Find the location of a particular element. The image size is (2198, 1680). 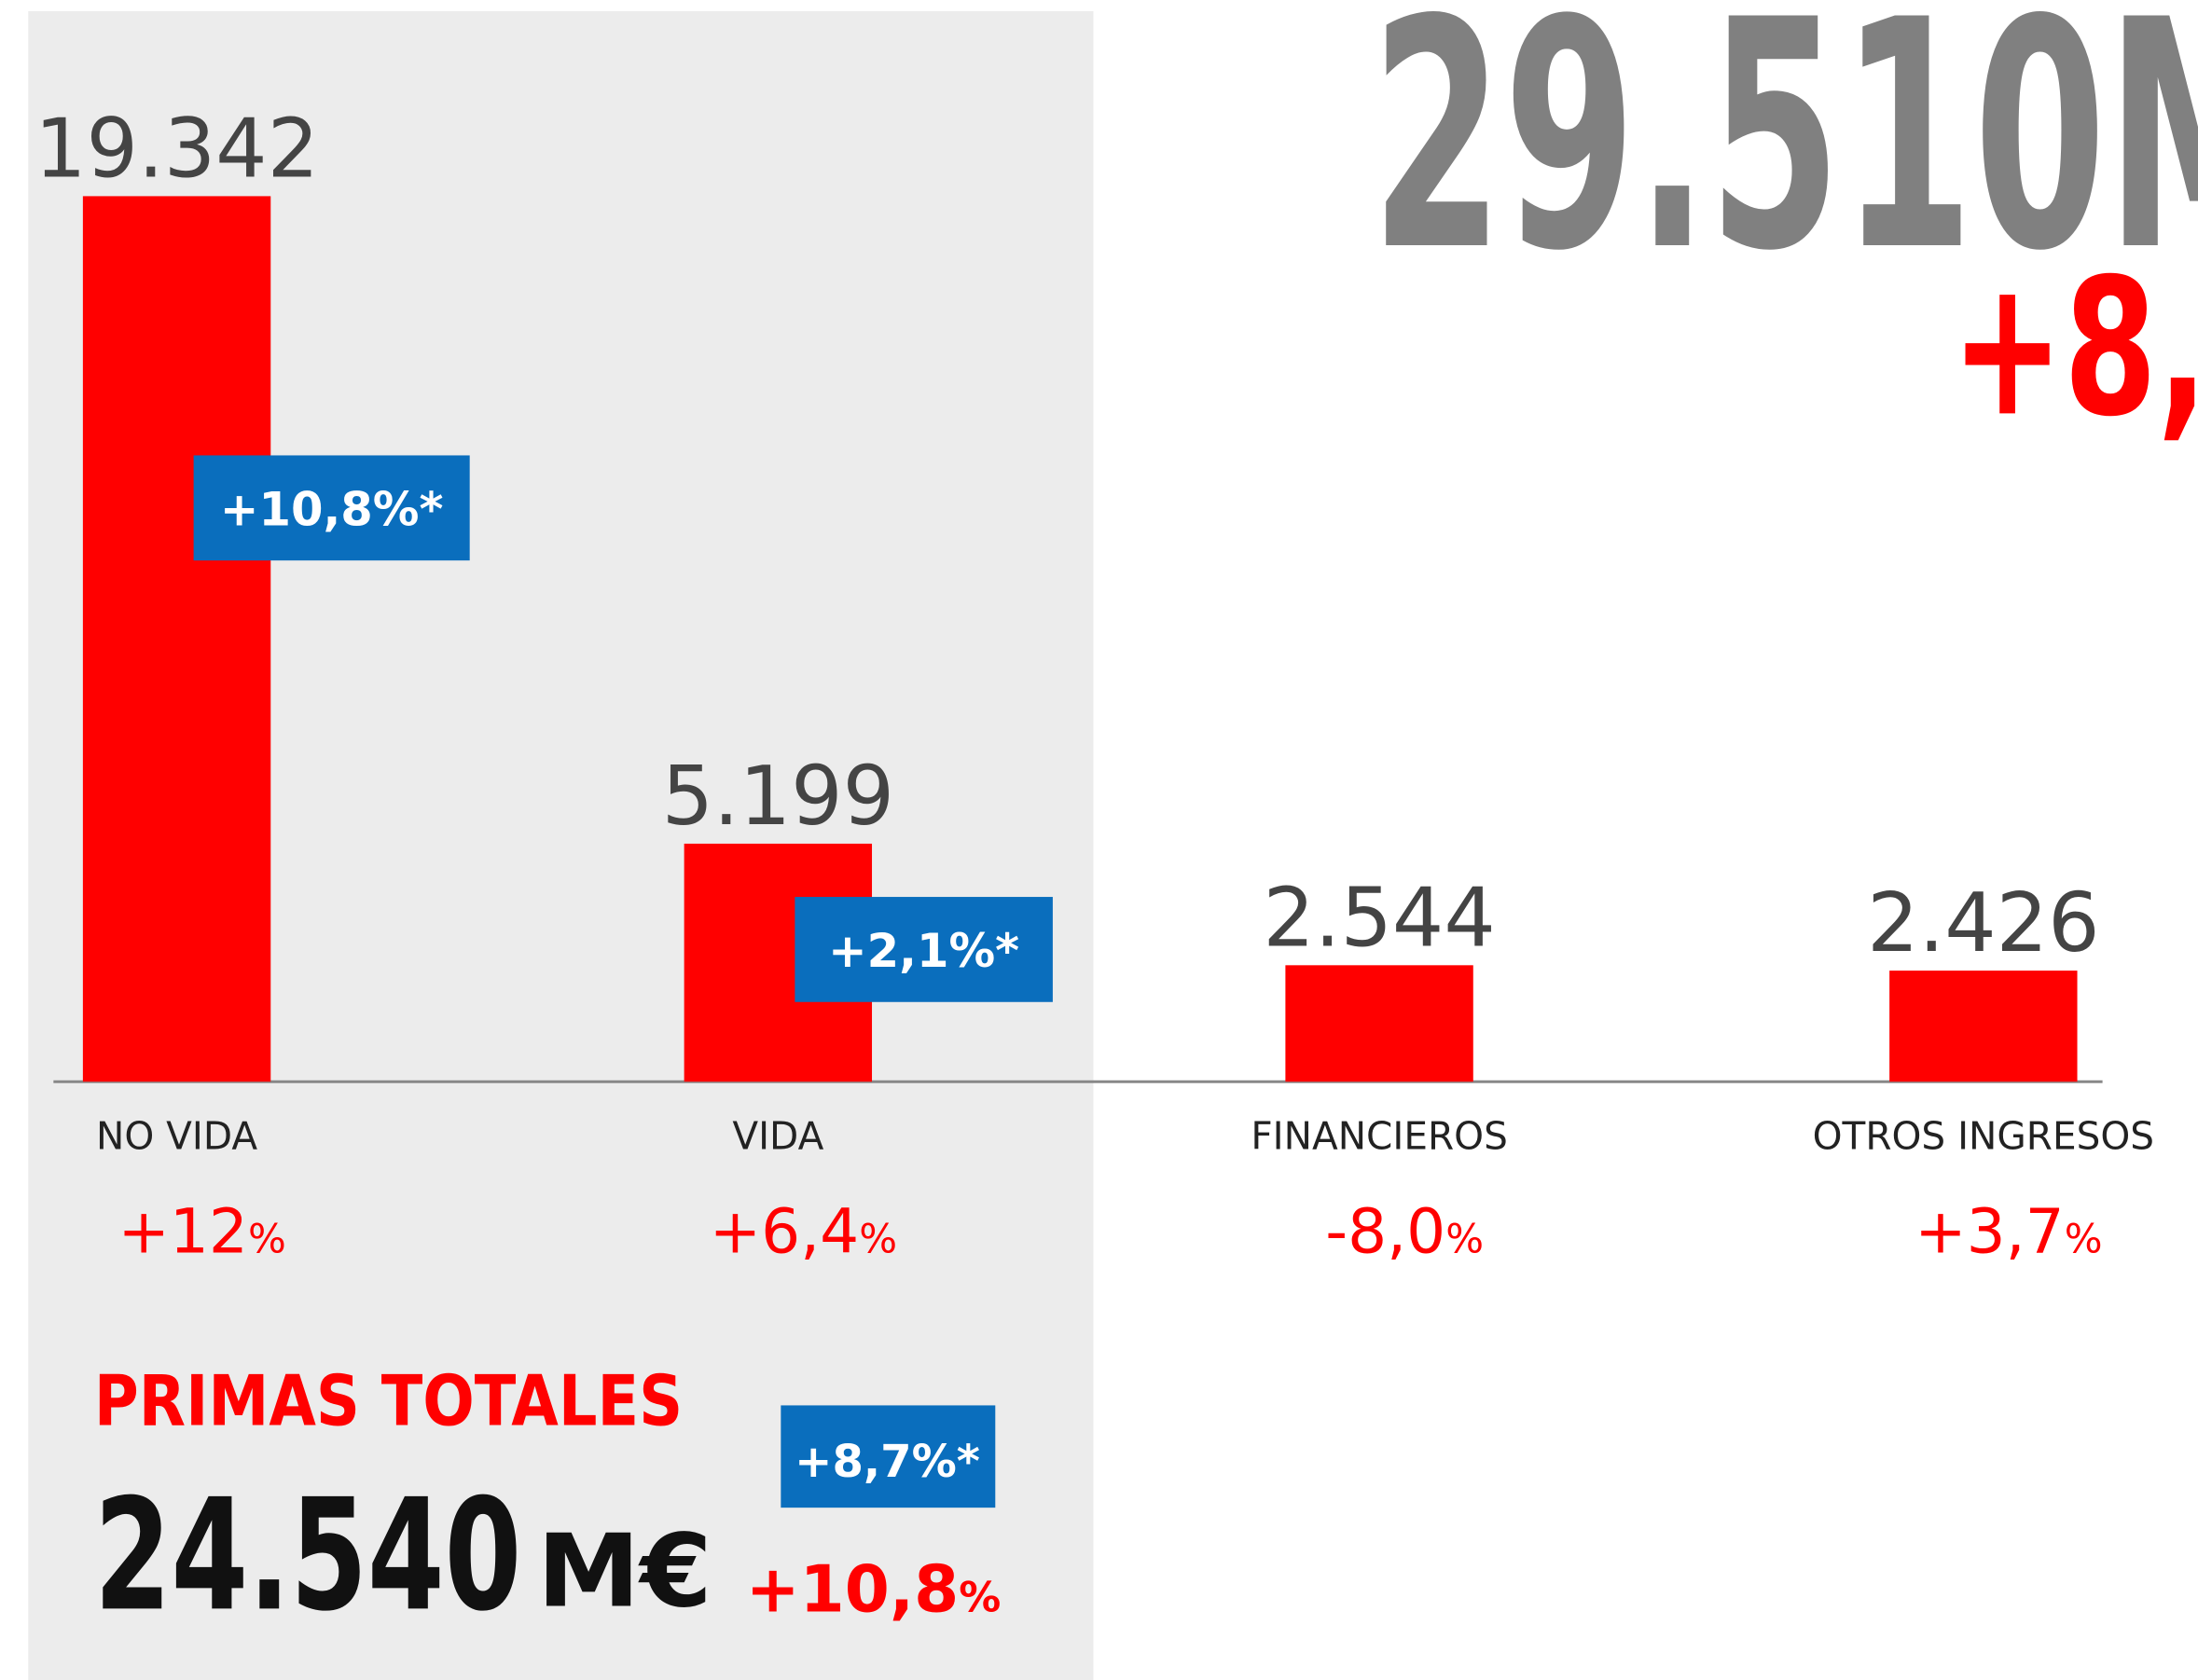

category-label: VIDA is located at coordinates (778, 1135).